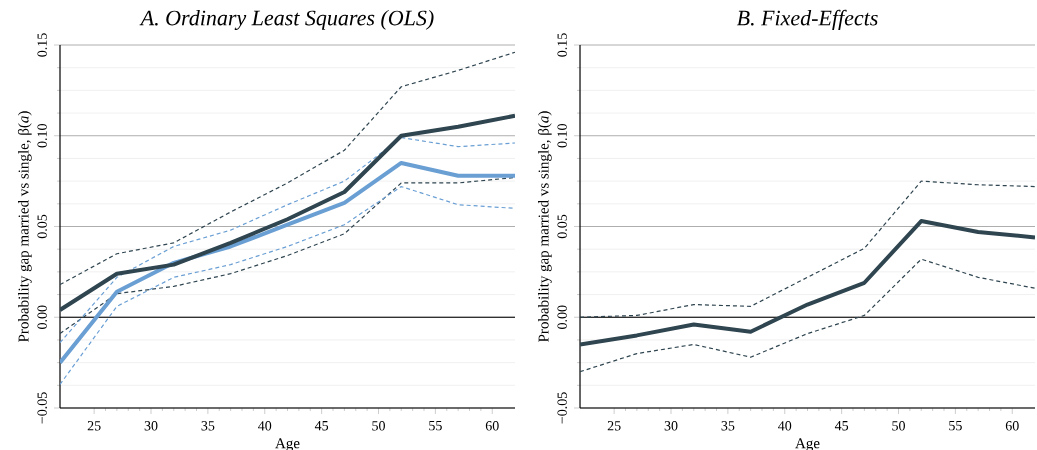 The height and width of the screenshot is (450, 1037). What do you see at coordinates (286, 19) in the screenshot?
I see `chart-title: A. Ordinary Least Squares (OLS)` at bounding box center [286, 19].